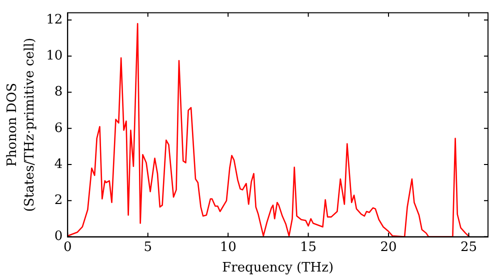 Image resolution: width=500 pixels, height=280 pixels. What do you see at coordinates (308, 247) in the screenshot?
I see `x-tick-label: 15` at bounding box center [308, 247].